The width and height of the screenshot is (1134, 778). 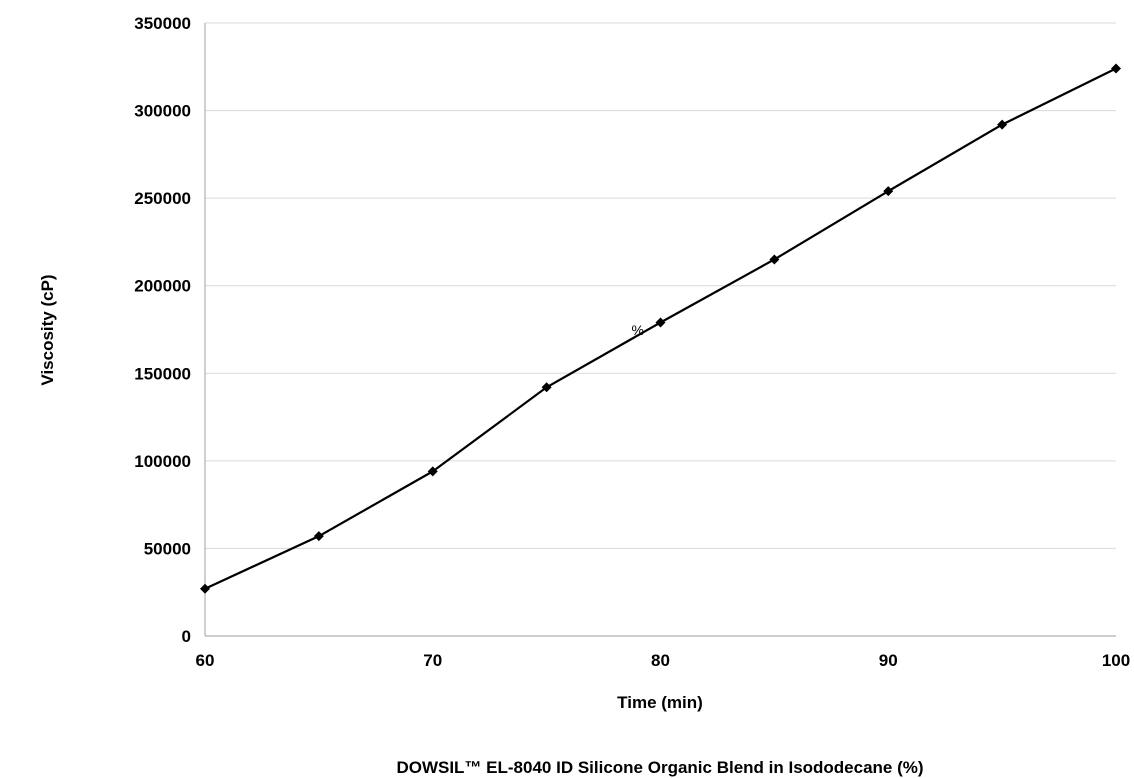 What do you see at coordinates (167, 548) in the screenshot?
I see `y-tick-label: 50000` at bounding box center [167, 548].